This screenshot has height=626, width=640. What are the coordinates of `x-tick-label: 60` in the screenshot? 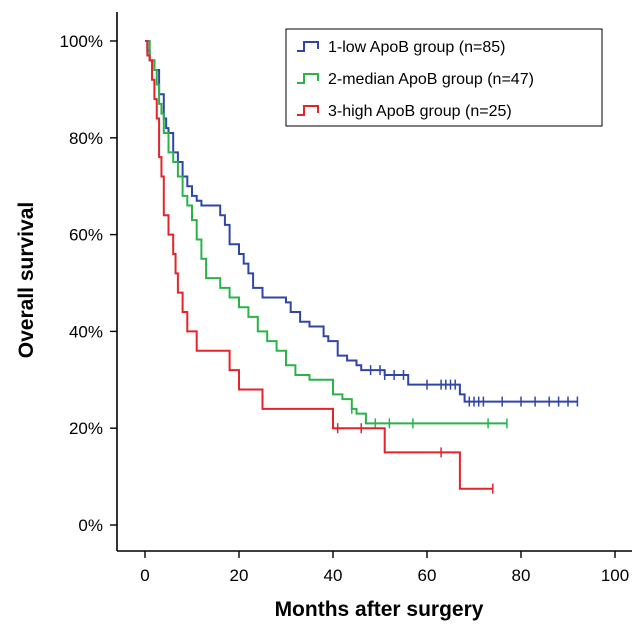 It's located at (427, 575).